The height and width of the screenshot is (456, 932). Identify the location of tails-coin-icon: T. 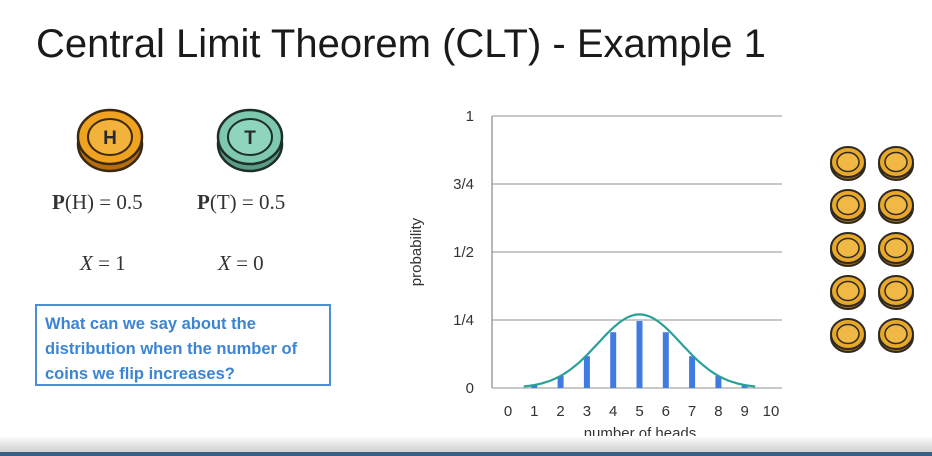
(250, 140).